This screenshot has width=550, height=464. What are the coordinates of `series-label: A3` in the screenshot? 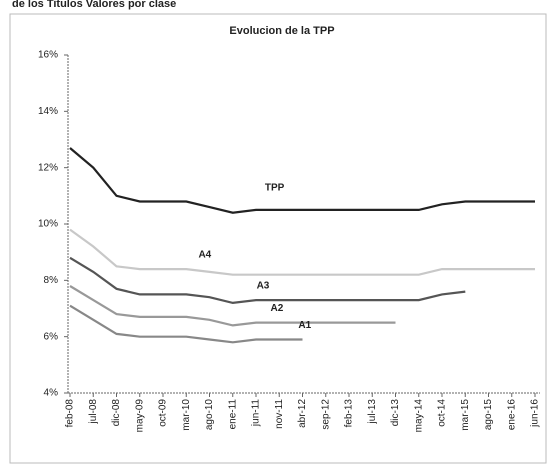 It's located at (263, 286).